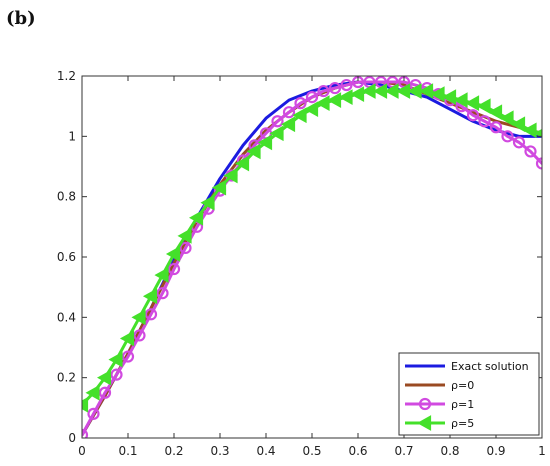 This screenshot has width=550, height=466. Describe the element at coordinates (462, 423) in the screenshot. I see `legend-label-3: ρ=5` at that location.